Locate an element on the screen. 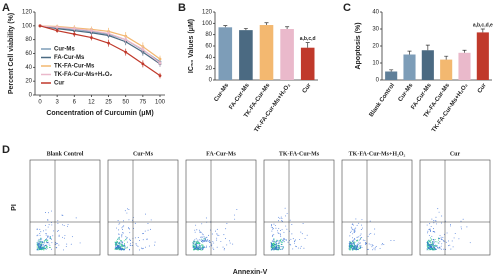 The height and width of the screenshot is (280, 500). panel-title: TK-FA-Cur-Ms+H₂O₂ is located at coordinates (377, 154).